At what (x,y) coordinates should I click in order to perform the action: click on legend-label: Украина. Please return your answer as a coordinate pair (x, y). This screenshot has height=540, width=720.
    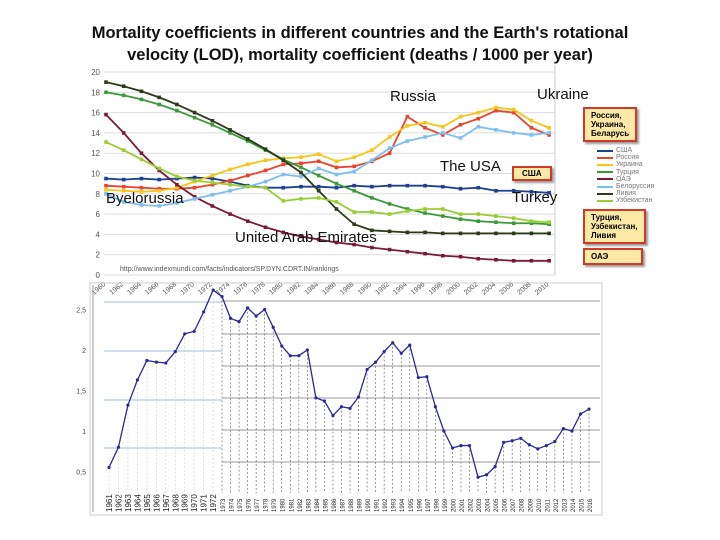
    Looking at the image, I should click on (629, 165).